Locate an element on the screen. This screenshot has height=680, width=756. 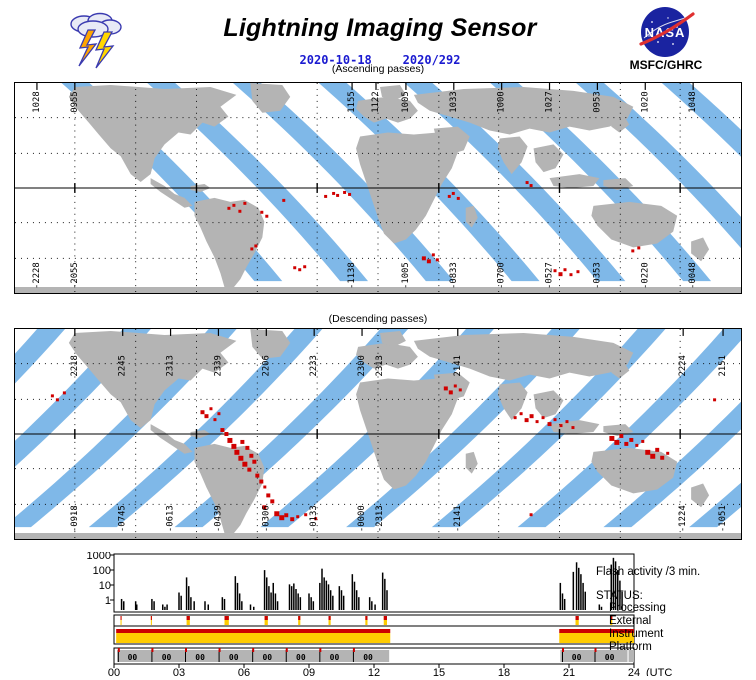
agency-label: MSFC/GHRC is located at coordinates (666, 65).